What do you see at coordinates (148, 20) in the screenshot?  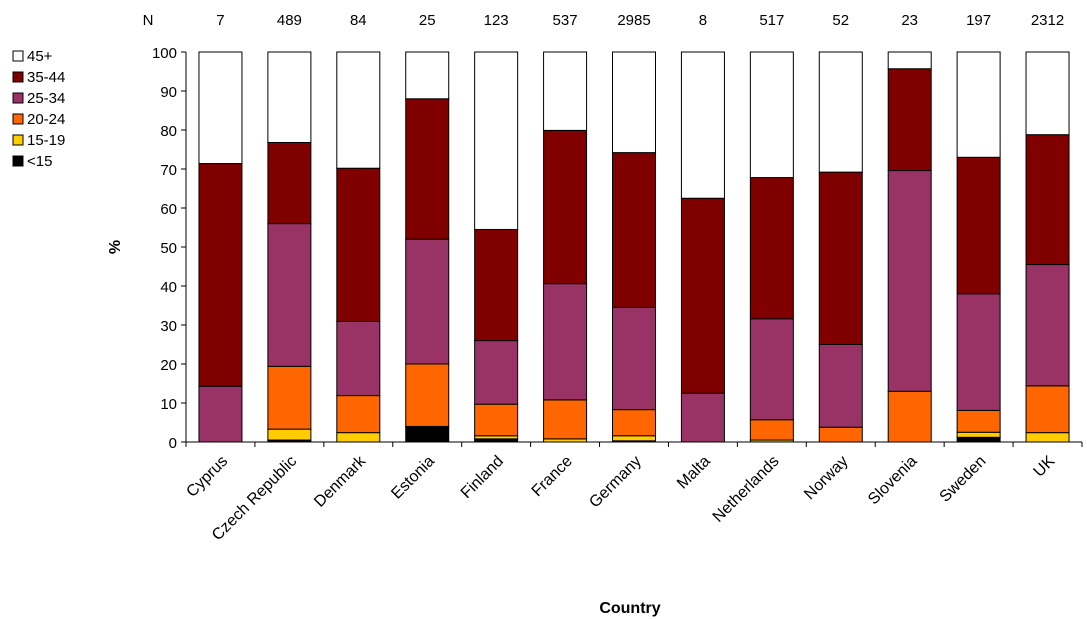 I see `n-row-header: N` at bounding box center [148, 20].